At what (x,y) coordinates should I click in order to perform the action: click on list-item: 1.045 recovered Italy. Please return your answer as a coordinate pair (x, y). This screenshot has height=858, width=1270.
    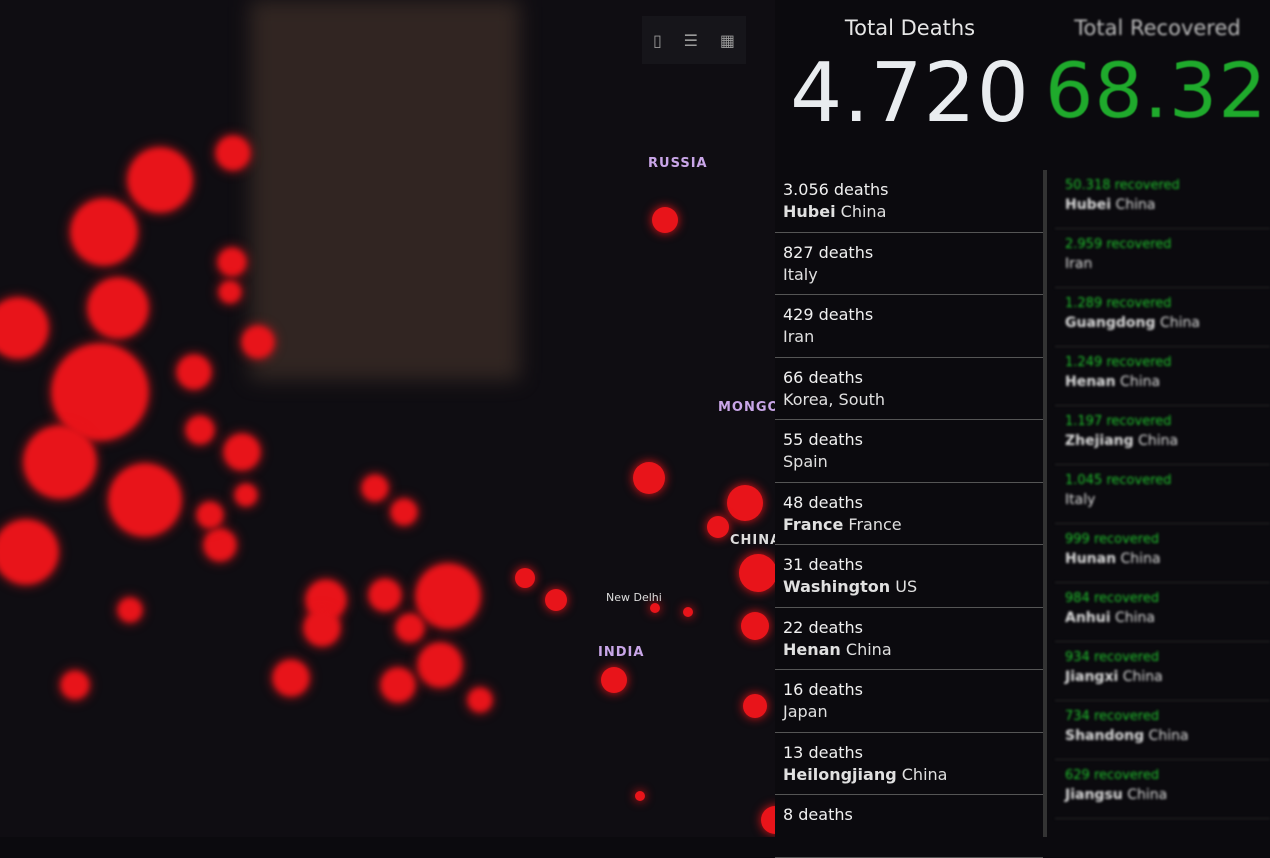
    Looking at the image, I should click on (1162, 494).